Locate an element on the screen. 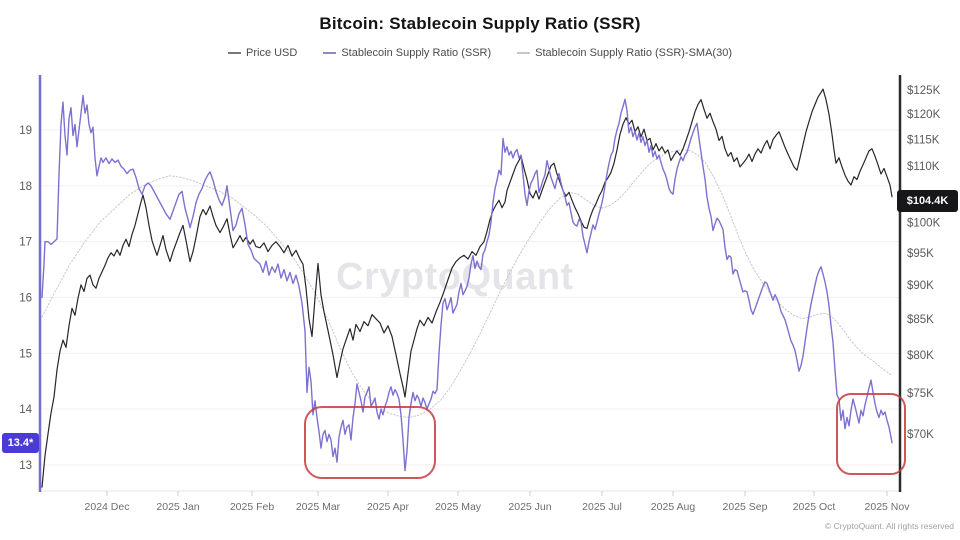 The image size is (960, 540). right-axis-tick-label: $70K is located at coordinates (920, 435).